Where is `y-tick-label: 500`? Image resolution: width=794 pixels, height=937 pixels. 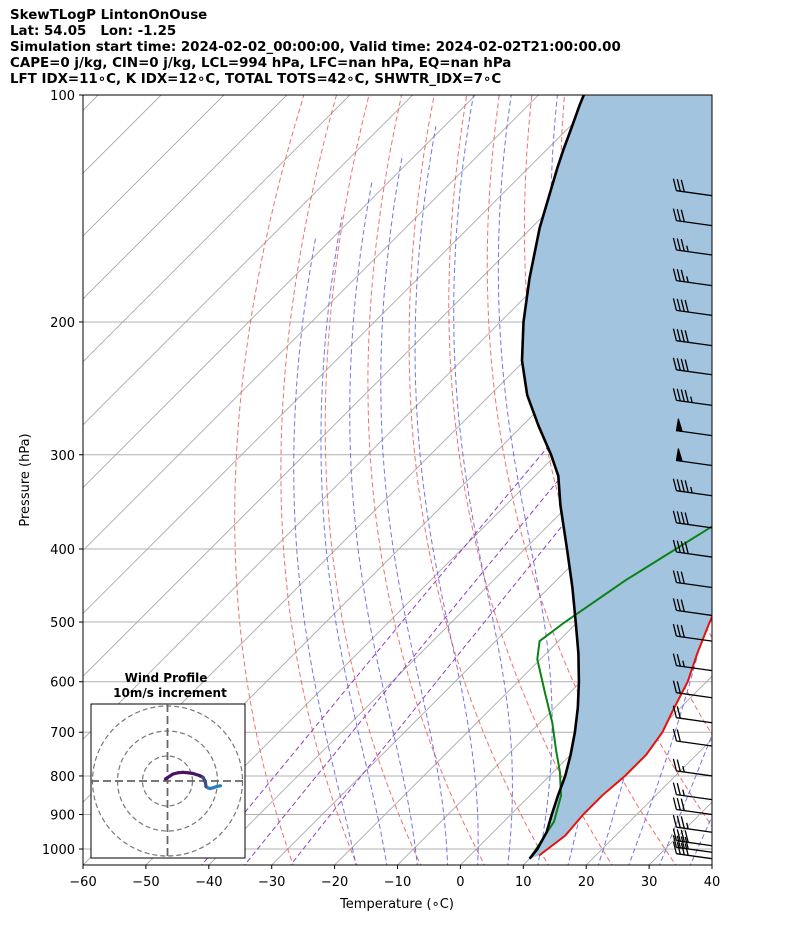
y-tick-label: 500 is located at coordinates (62, 623).